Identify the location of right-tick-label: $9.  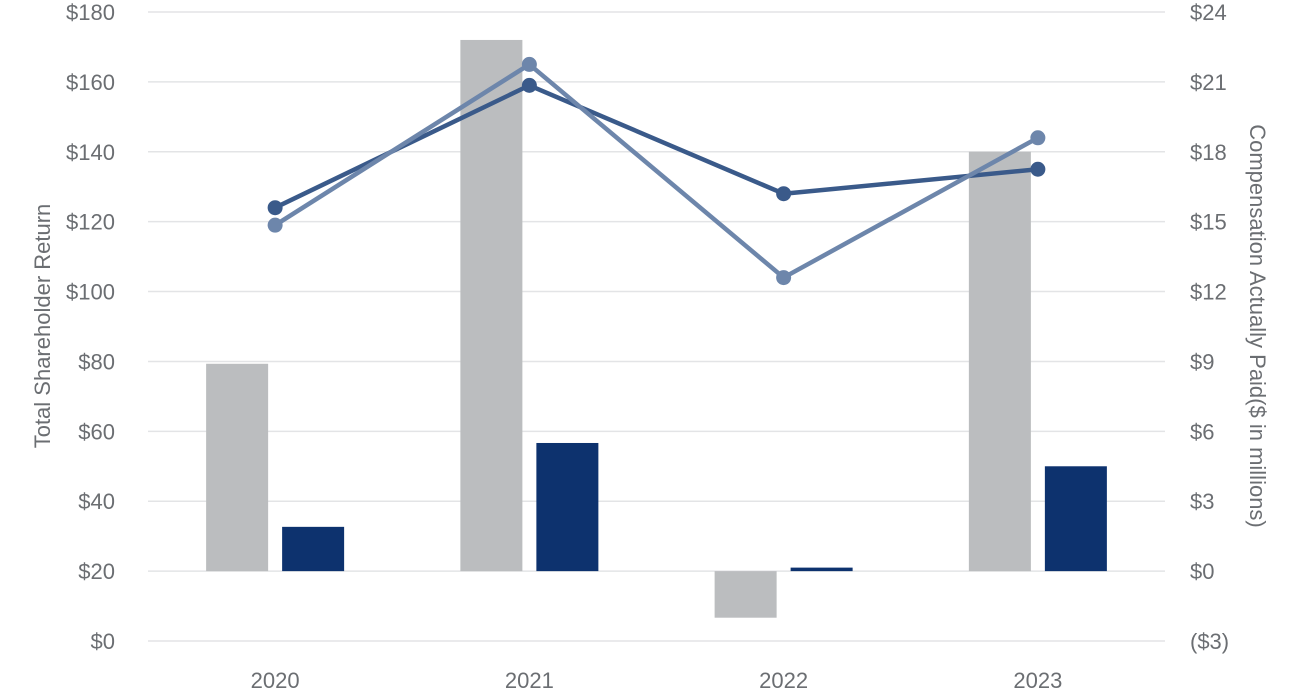
(1202, 361).